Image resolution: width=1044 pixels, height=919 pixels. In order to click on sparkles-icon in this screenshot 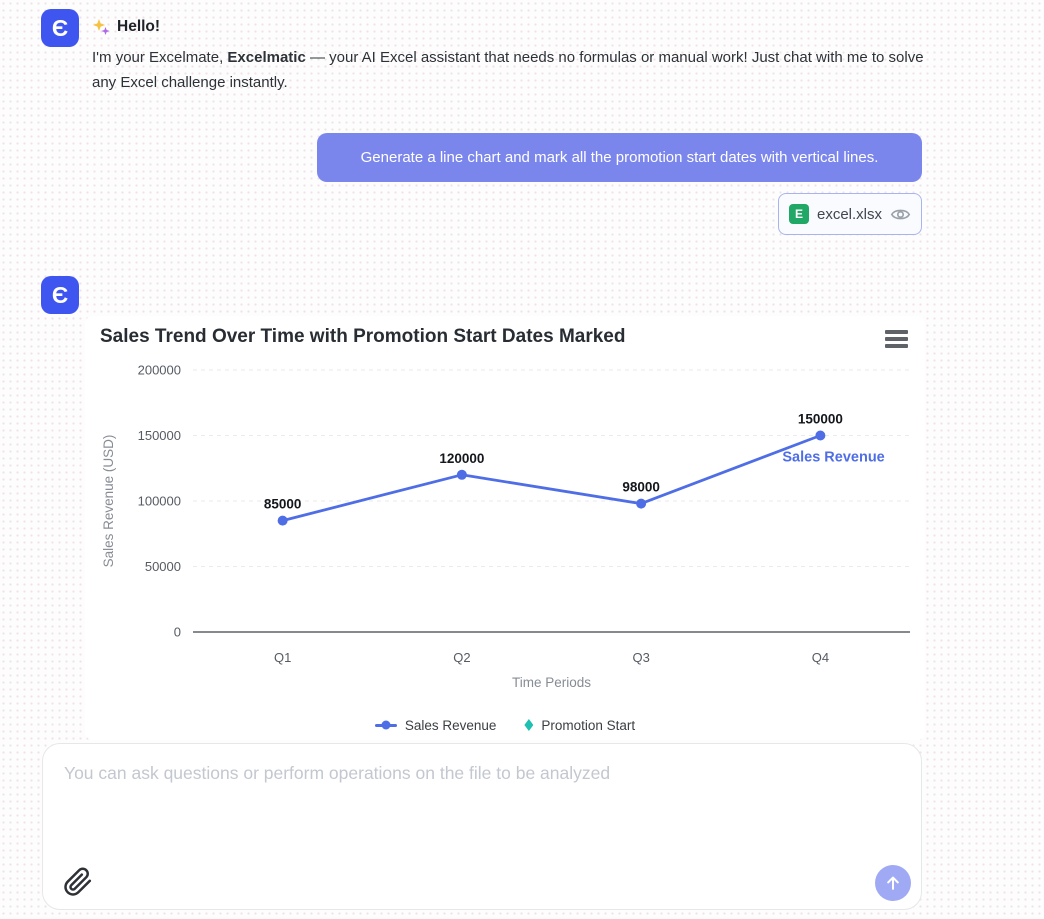, I will do `click(101, 27)`.